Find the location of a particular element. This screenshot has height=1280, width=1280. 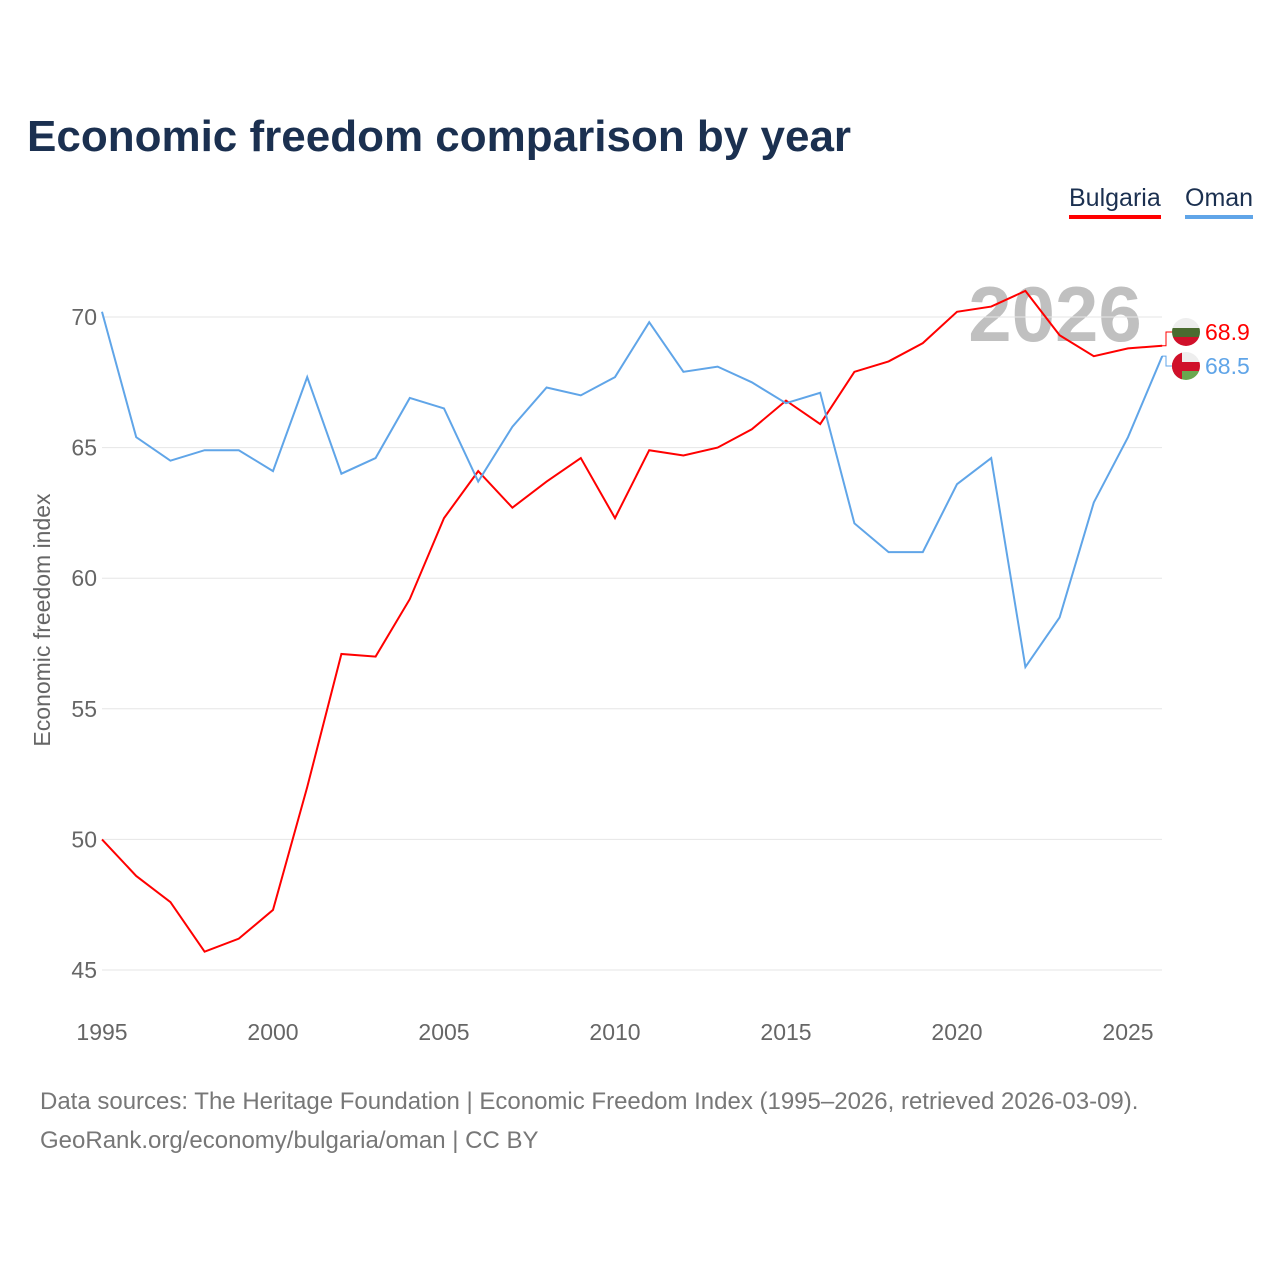

legend-bulgaria: Bulgaria is located at coordinates (1115, 201).